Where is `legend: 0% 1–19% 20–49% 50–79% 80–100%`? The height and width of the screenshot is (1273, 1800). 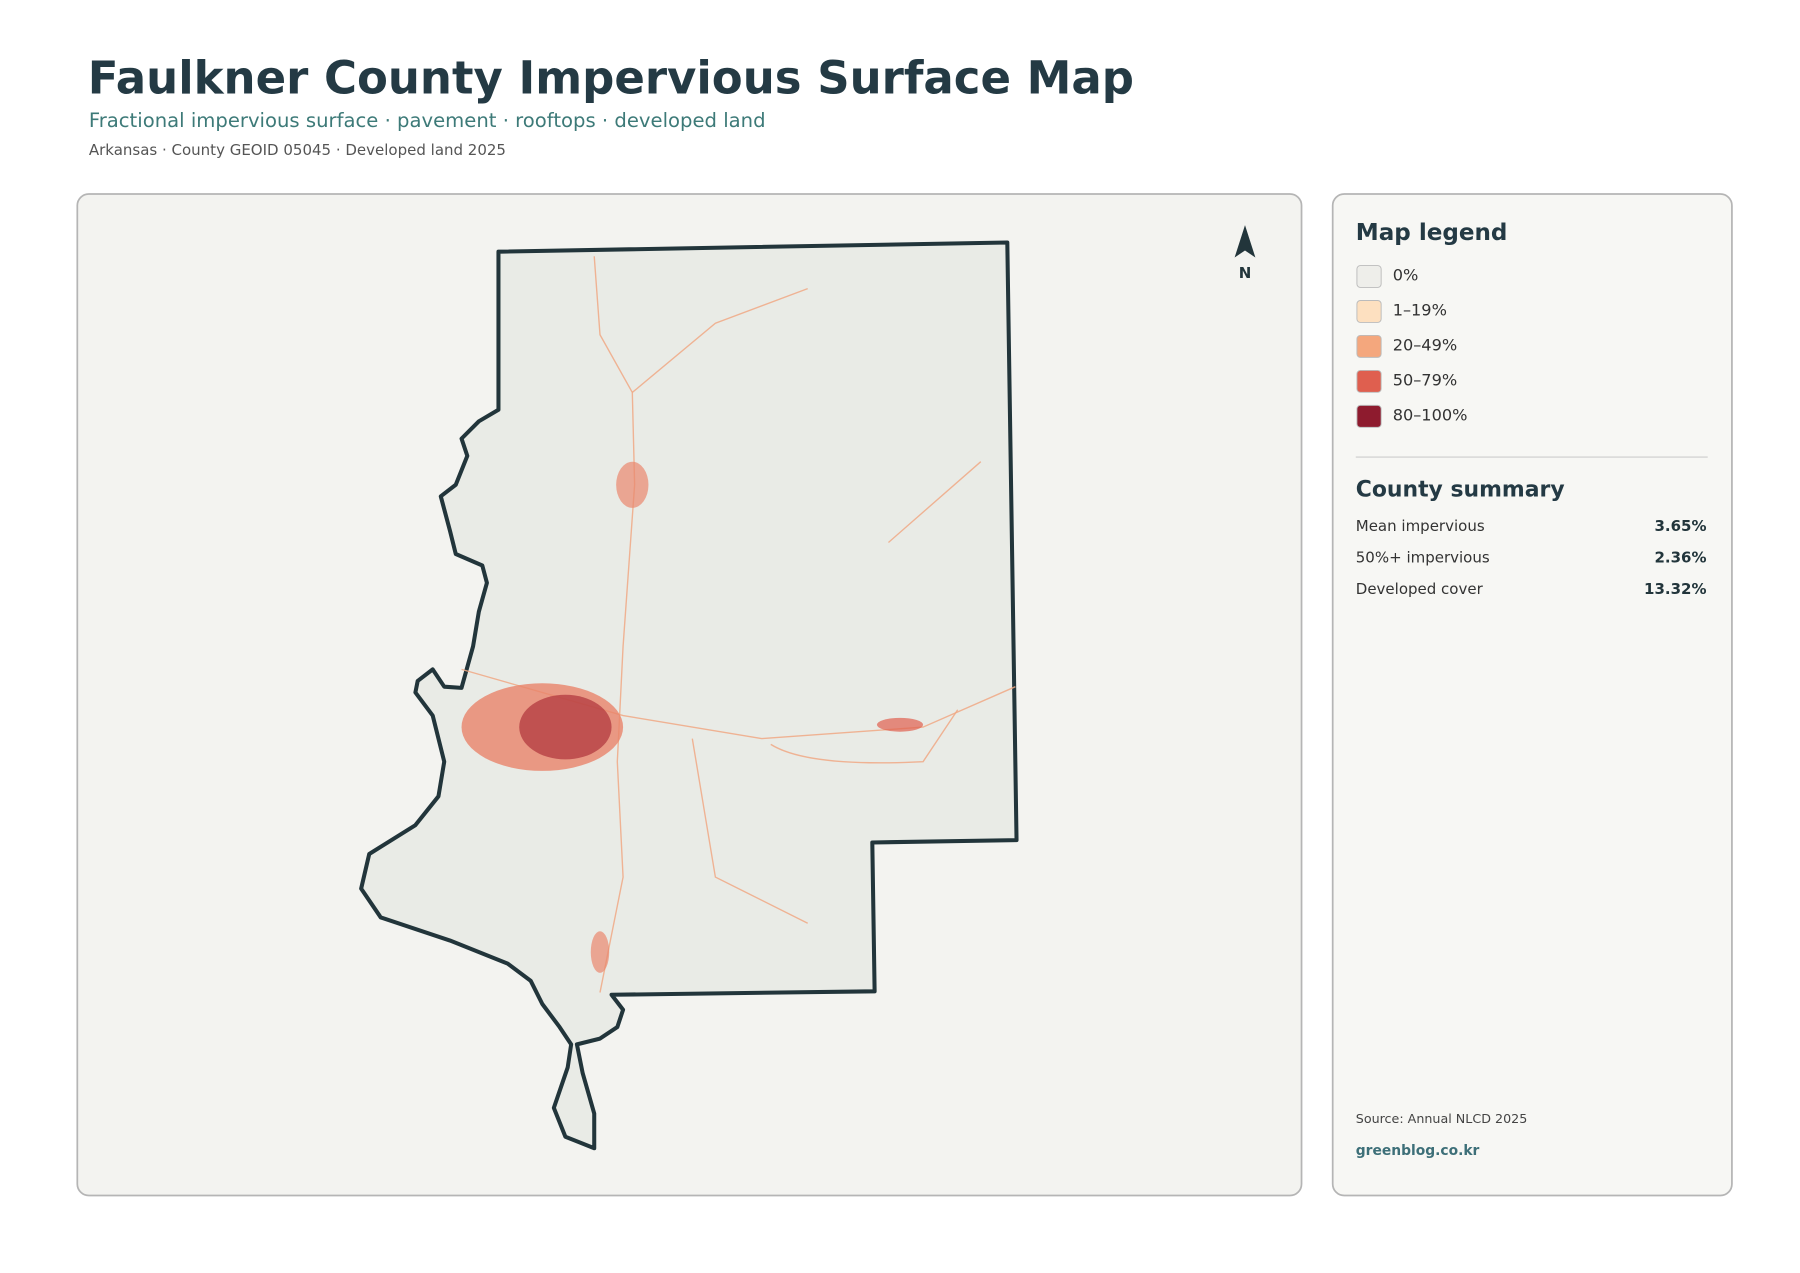
legend: 0% 1–19% 20–49% 50–79% 80–100% is located at coordinates (1412, 346).